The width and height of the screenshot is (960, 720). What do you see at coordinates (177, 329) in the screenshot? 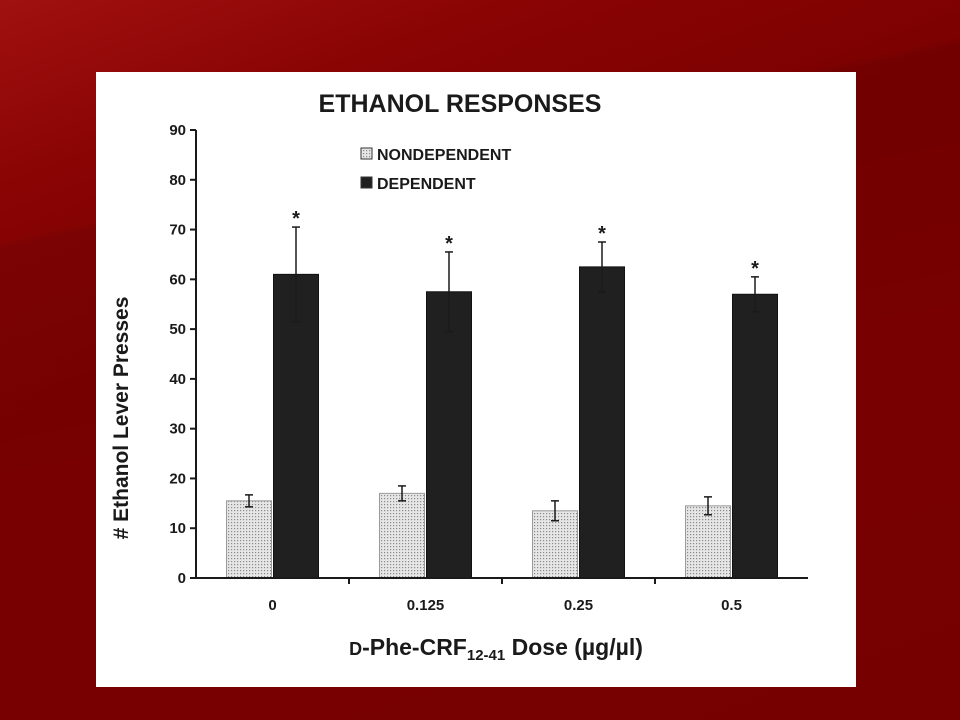
I see `y-tick-label: 50` at bounding box center [177, 329].